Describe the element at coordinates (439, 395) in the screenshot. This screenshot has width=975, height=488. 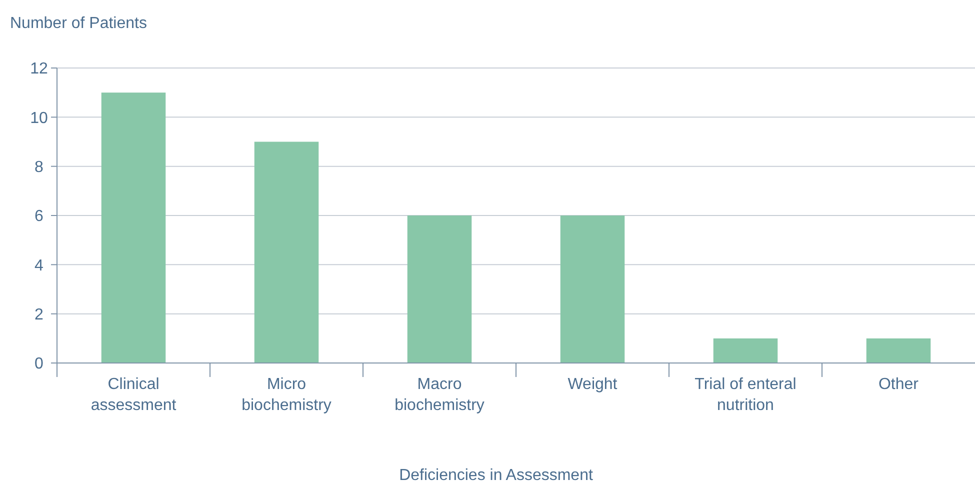
I see `x-tick-label: Macro biochemistry` at that location.